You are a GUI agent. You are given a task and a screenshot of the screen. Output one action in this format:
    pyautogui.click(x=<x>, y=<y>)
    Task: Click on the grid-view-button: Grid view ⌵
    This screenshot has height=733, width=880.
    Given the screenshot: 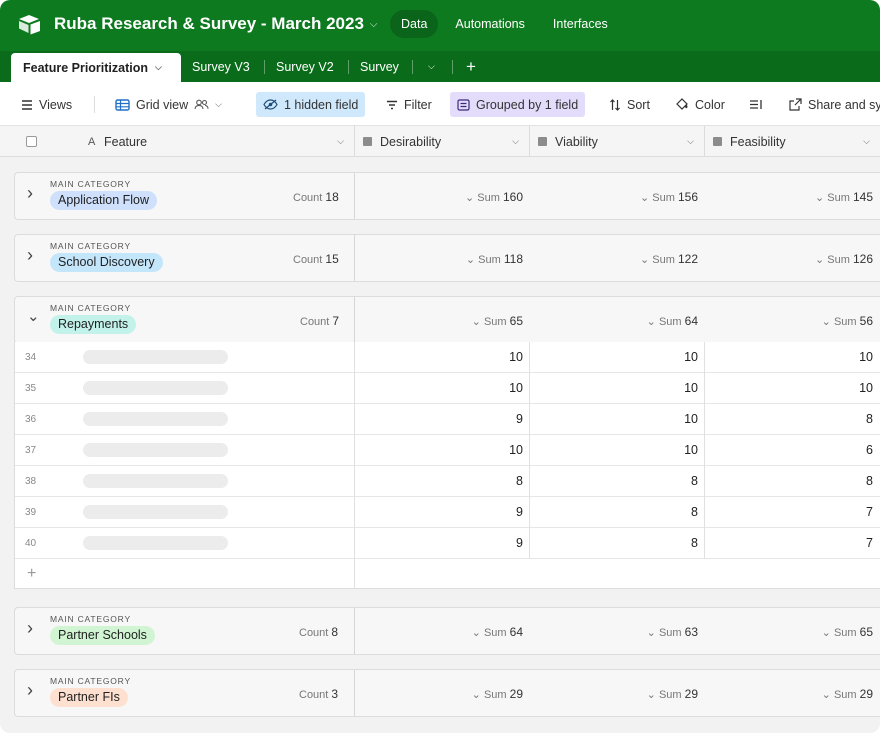 What is the action you would take?
    pyautogui.click(x=168, y=104)
    